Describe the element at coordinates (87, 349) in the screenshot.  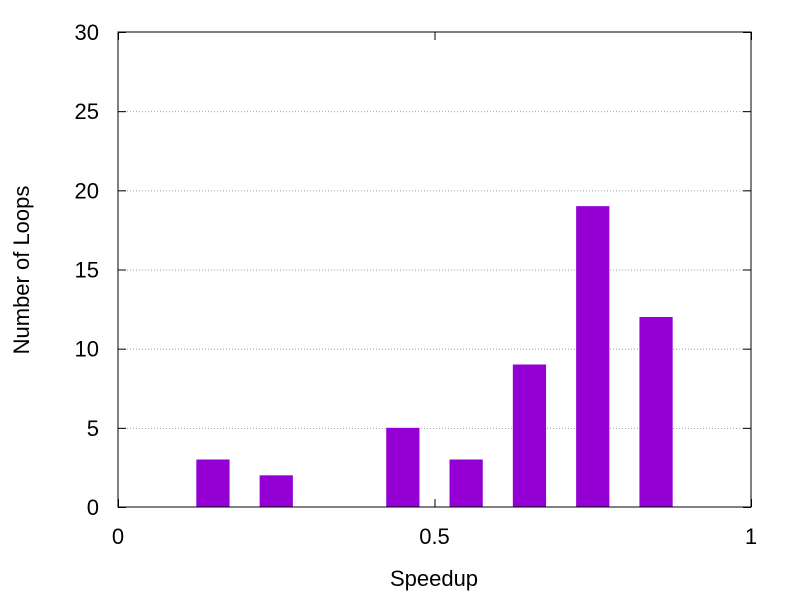
I see `y-tick-label-2: 10` at that location.